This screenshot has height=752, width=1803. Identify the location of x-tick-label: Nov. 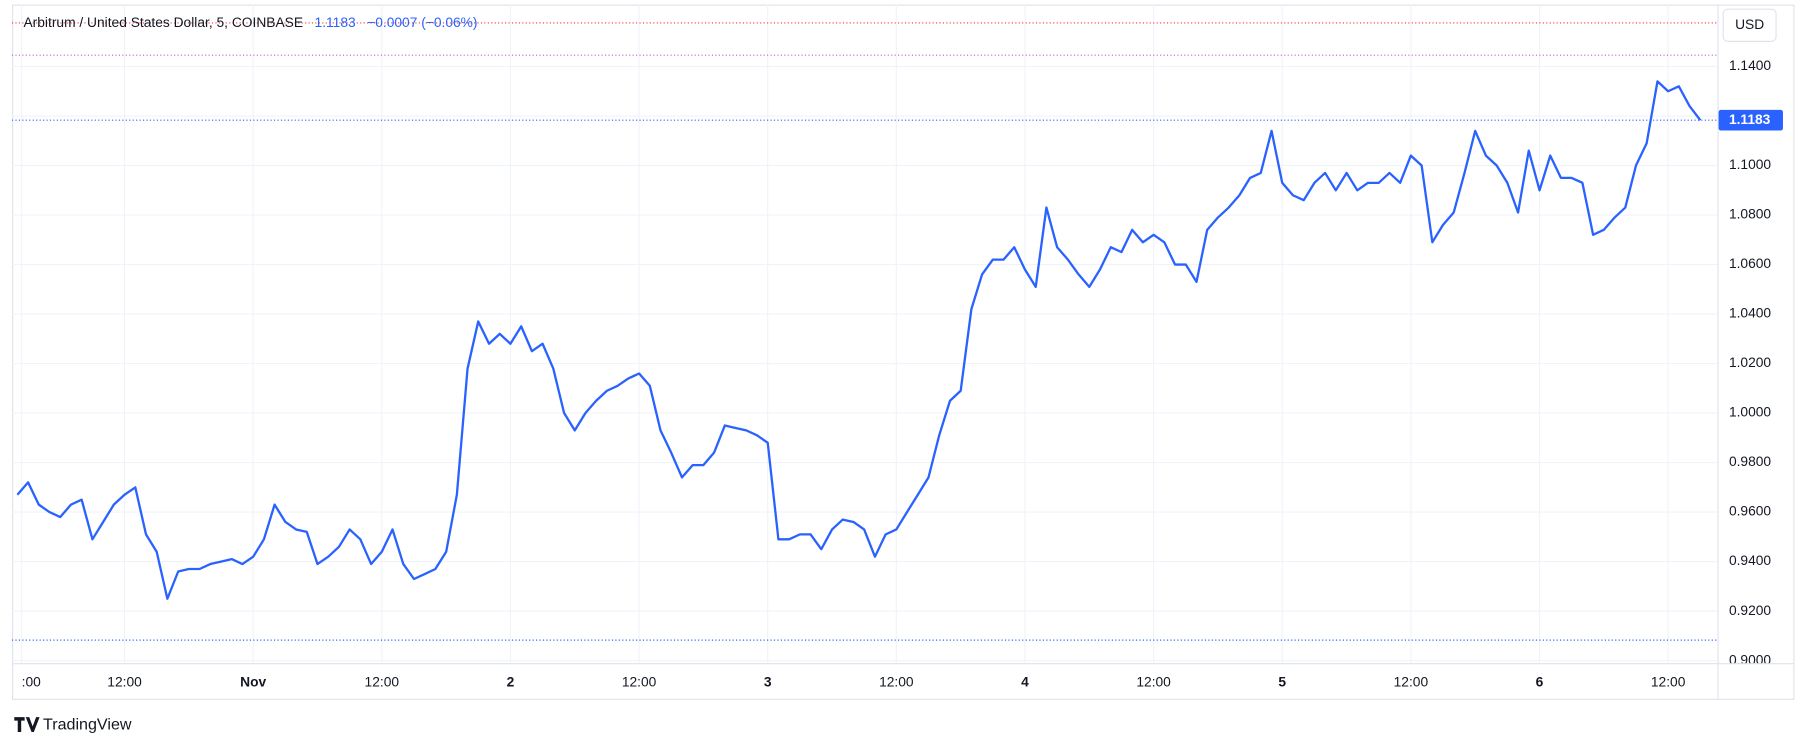
(253, 681).